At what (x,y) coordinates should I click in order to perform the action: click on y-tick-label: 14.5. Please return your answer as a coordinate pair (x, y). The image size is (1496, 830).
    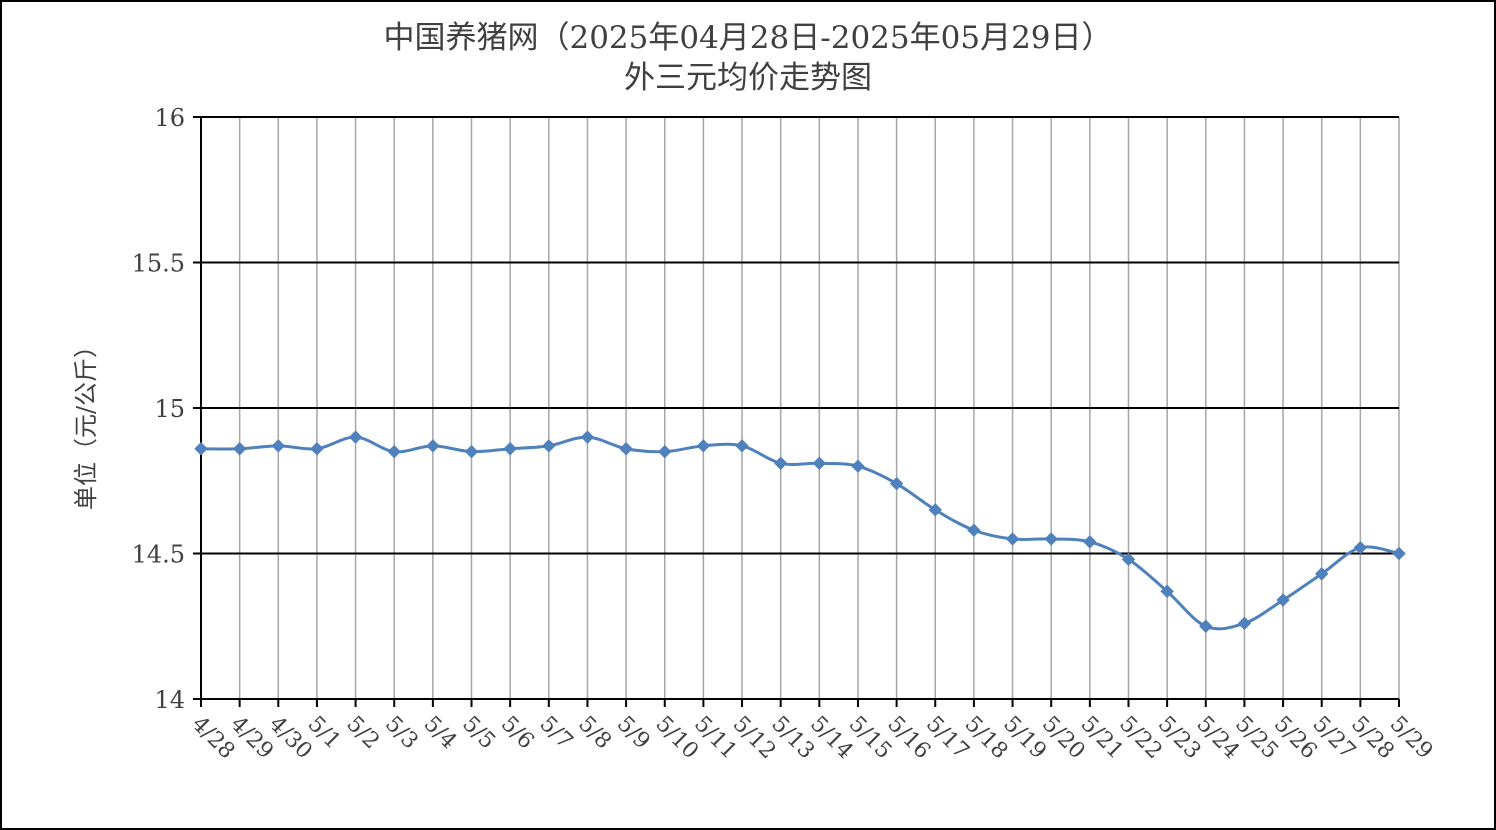
    Looking at the image, I should click on (158, 555).